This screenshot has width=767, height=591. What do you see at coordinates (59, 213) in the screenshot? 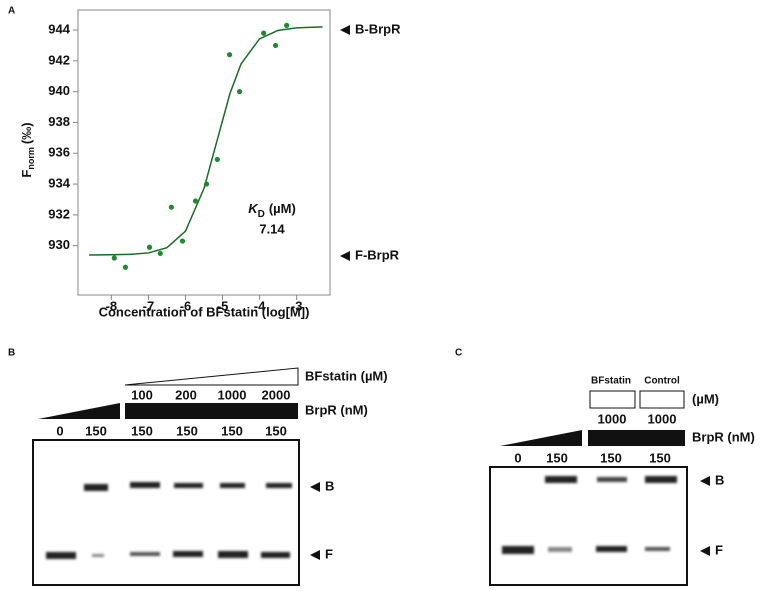
I see `y-tick-label: 932` at bounding box center [59, 213].